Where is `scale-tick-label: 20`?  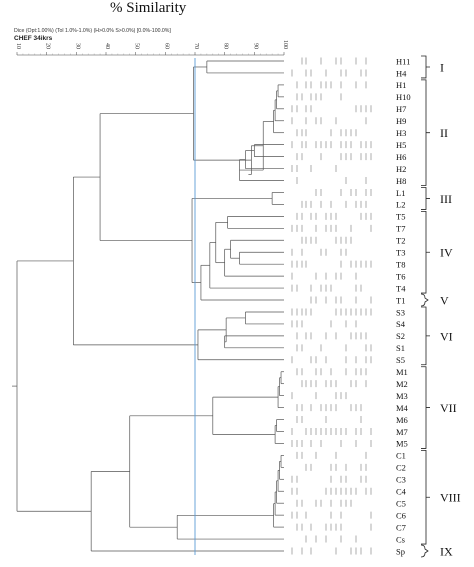
scale-tick-label: 20 is located at coordinates (48, 46).